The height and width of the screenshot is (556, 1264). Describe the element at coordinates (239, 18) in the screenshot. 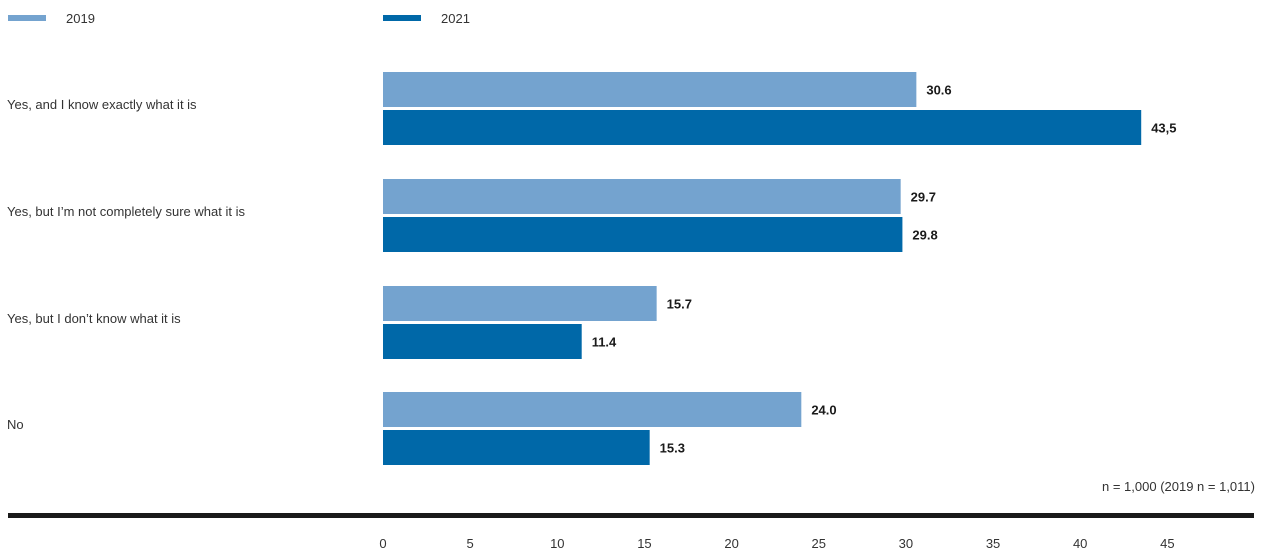

I see `legend: 2019 2021` at that location.